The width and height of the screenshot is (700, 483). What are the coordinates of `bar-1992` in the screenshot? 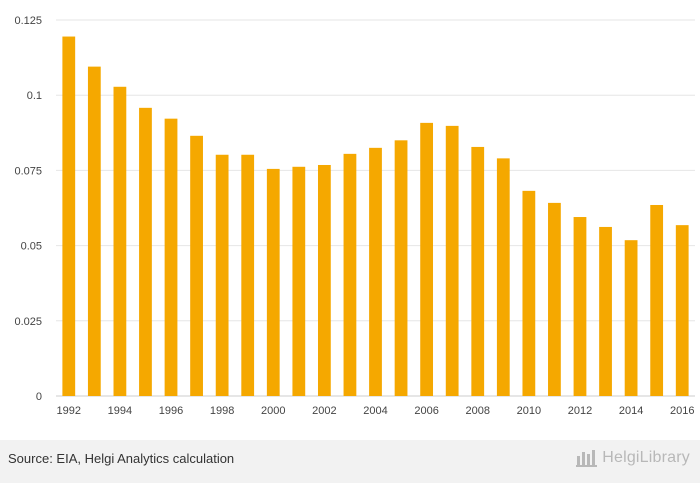 It's located at (69, 216).